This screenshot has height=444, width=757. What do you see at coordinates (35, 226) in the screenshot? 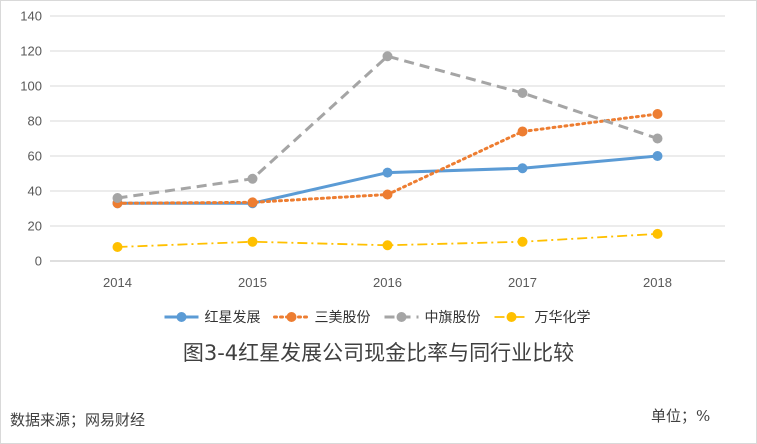
I see `y-tick-label: 20` at bounding box center [35, 226].